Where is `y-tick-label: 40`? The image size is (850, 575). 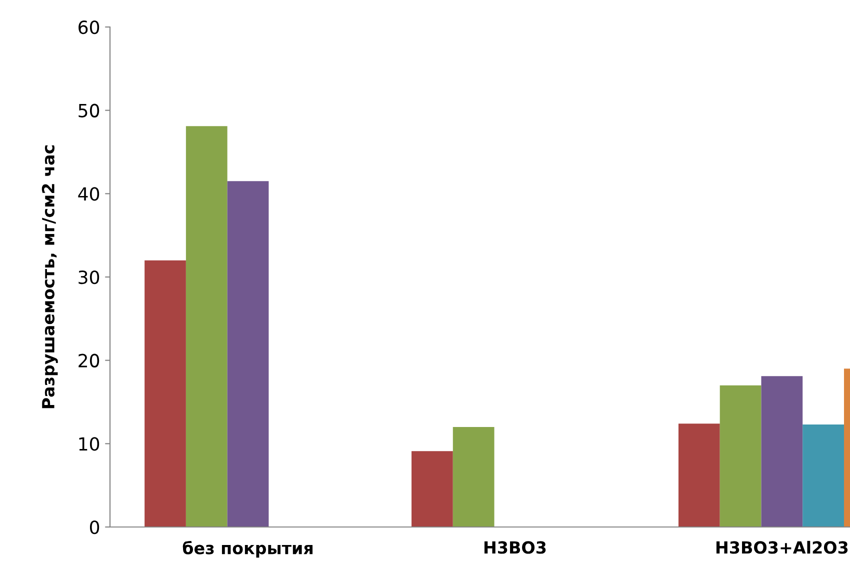 y-tick-label: 40 is located at coordinates (89, 194).